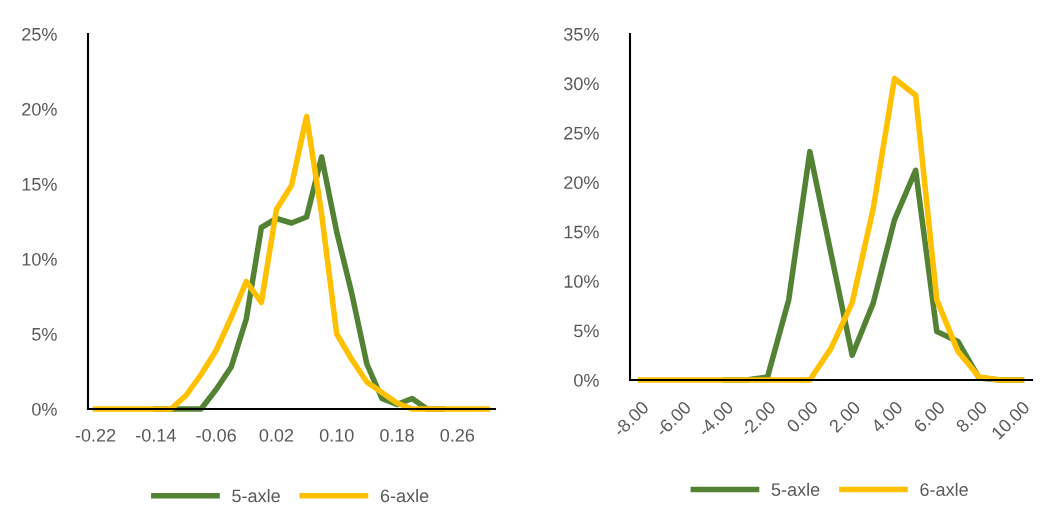 The width and height of the screenshot is (1062, 528). I want to click on x-tick-label: 8.00, so click(971, 417).